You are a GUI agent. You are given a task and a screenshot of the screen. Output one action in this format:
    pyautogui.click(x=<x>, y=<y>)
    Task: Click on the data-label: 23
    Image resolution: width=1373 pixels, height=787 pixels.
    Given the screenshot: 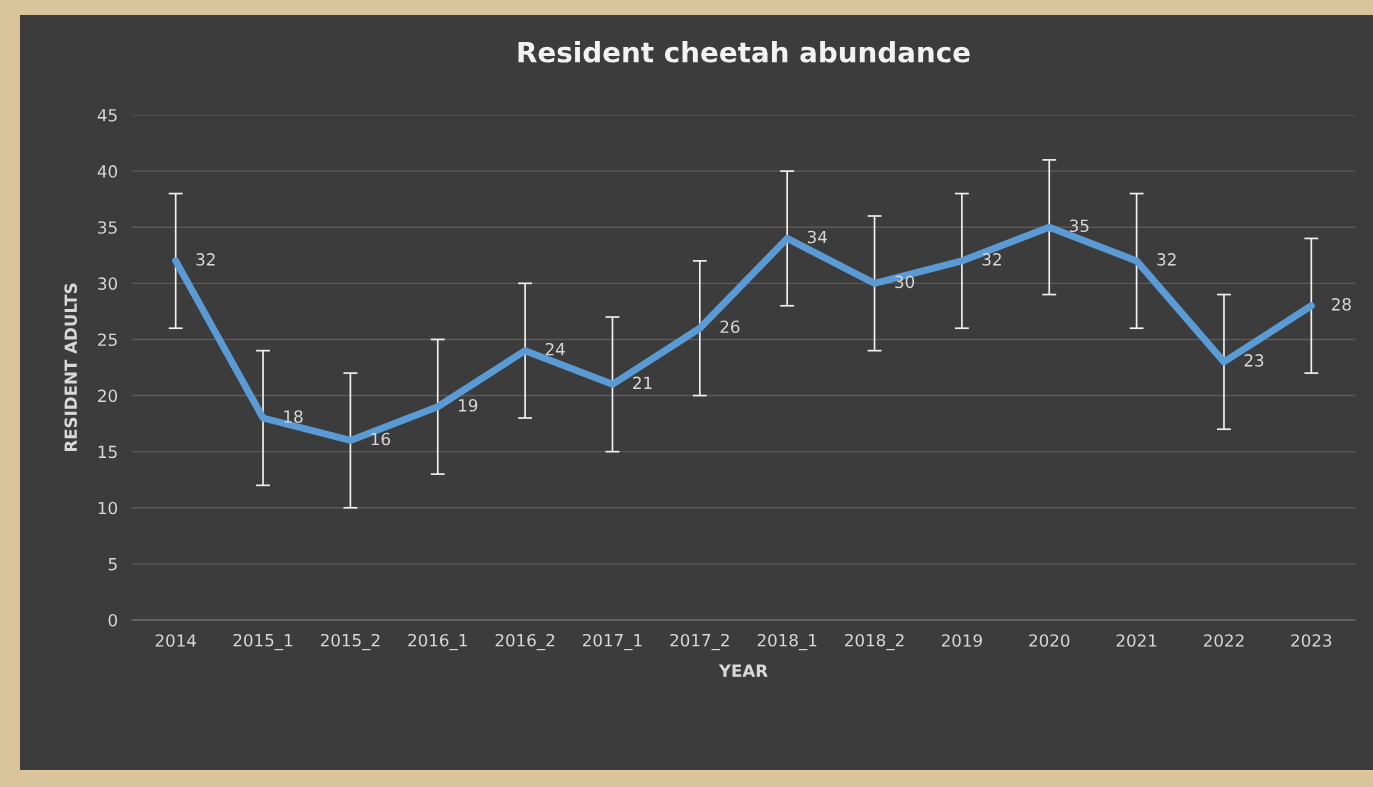 What is the action you would take?
    pyautogui.click(x=1254, y=360)
    